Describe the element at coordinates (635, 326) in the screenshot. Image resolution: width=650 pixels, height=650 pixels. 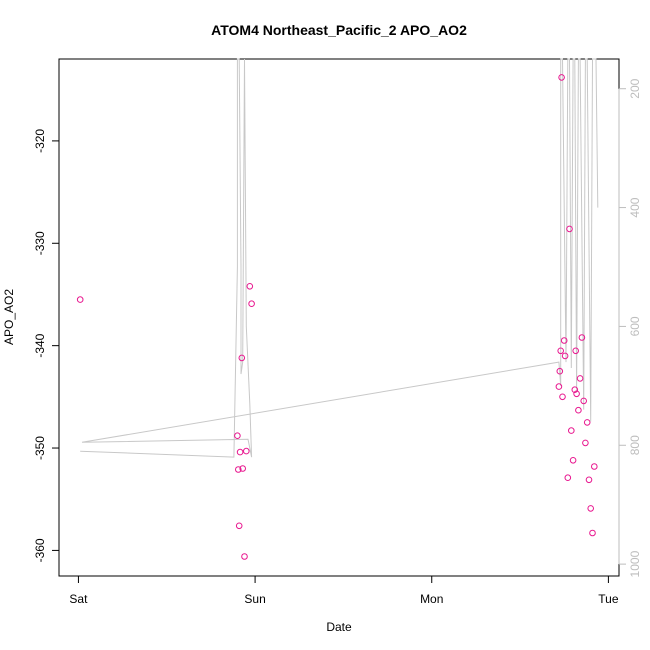
I see `y2-tick-label: 600` at that location.